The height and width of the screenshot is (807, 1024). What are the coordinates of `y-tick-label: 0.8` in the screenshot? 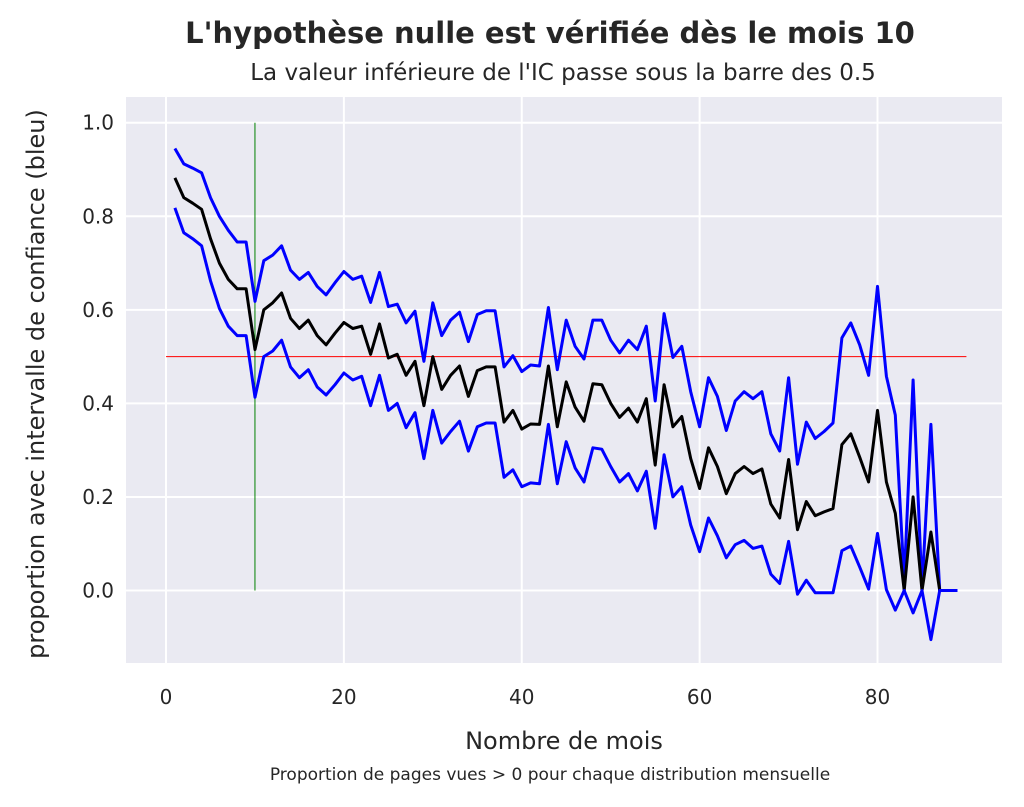 It's located at (98, 216).